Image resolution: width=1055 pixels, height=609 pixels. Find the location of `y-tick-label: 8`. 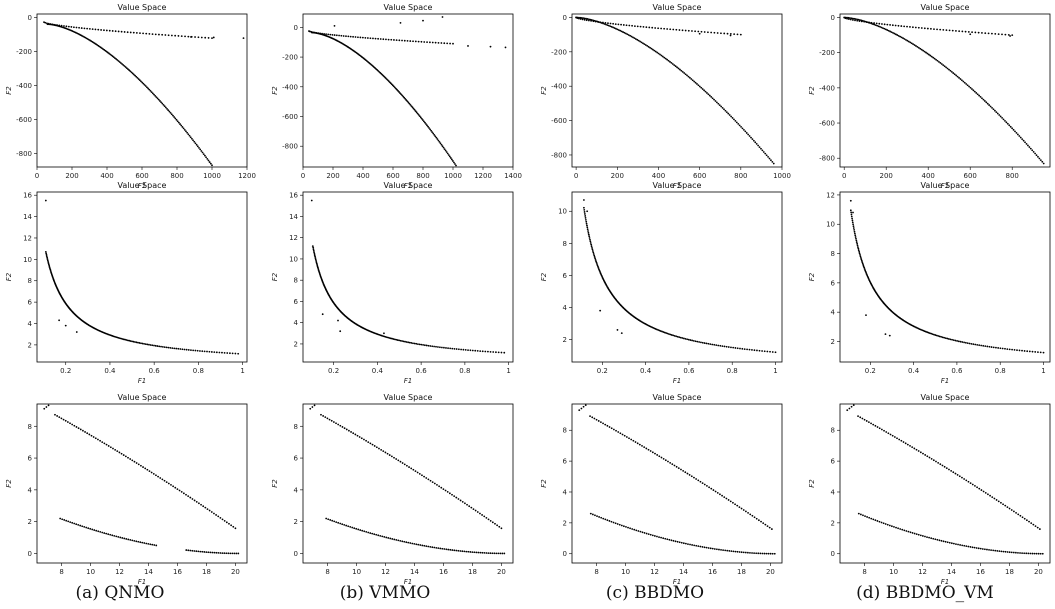

y-tick-label: 8 is located at coordinates (30, 427).